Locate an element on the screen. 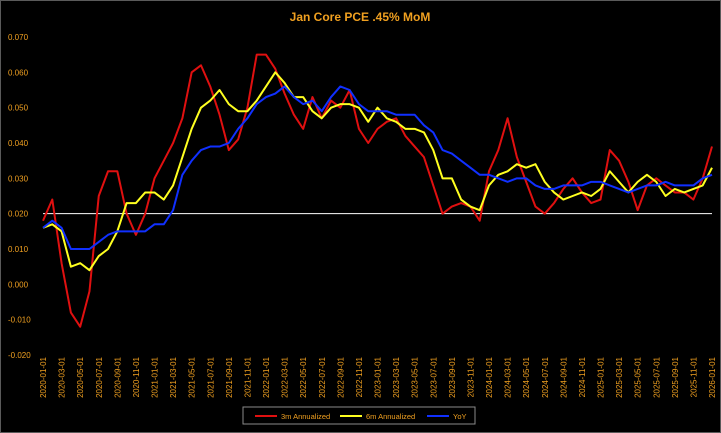  x-tick-label: 2022-03-01 is located at coordinates (285, 376).